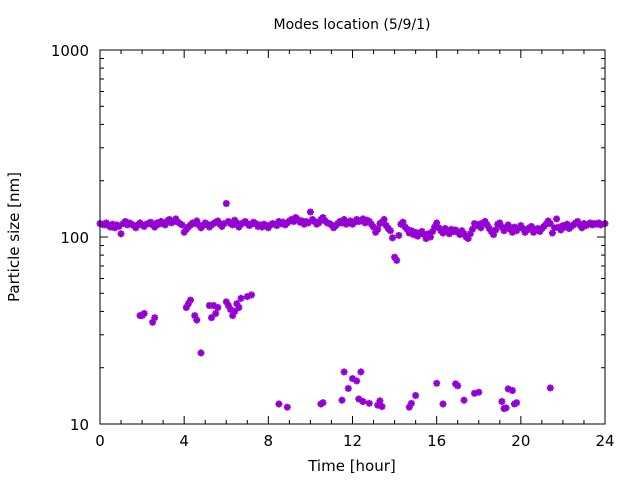  I want to click on x-tick-label: 8, so click(269, 441).